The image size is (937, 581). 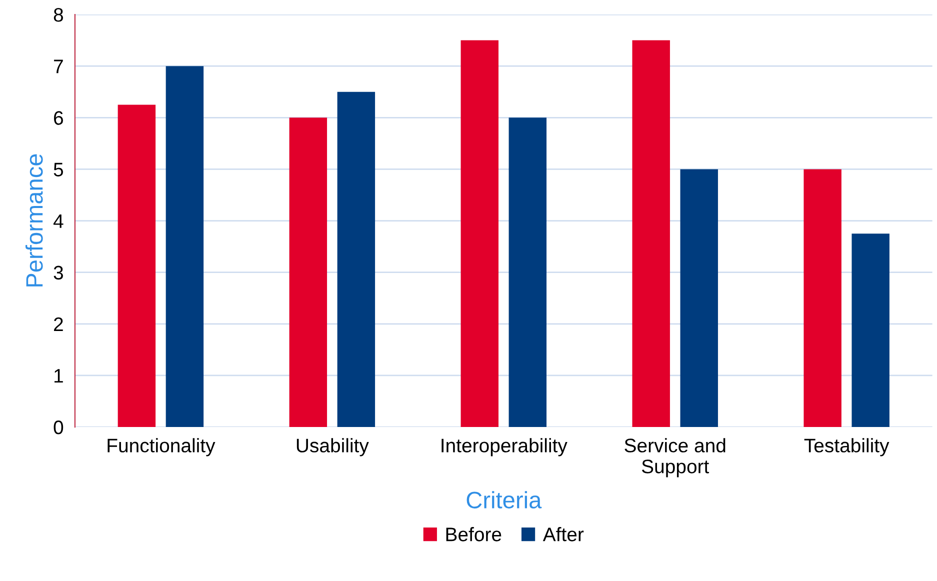 I want to click on y-tick-label: 5, so click(x=59, y=169).